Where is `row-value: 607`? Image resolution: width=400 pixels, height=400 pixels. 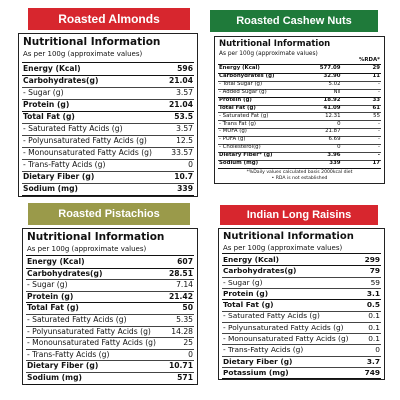
row-value: 607 is located at coordinates (185, 261).